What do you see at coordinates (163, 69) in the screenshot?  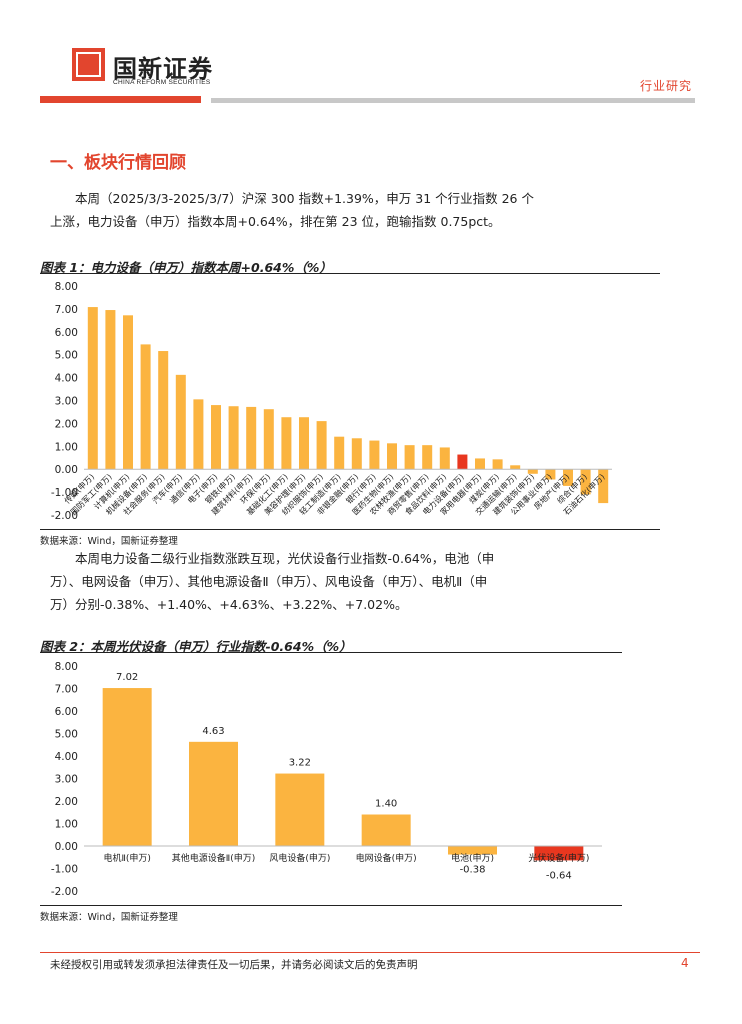 I see `logo-name-cn: 国新证券` at bounding box center [163, 69].